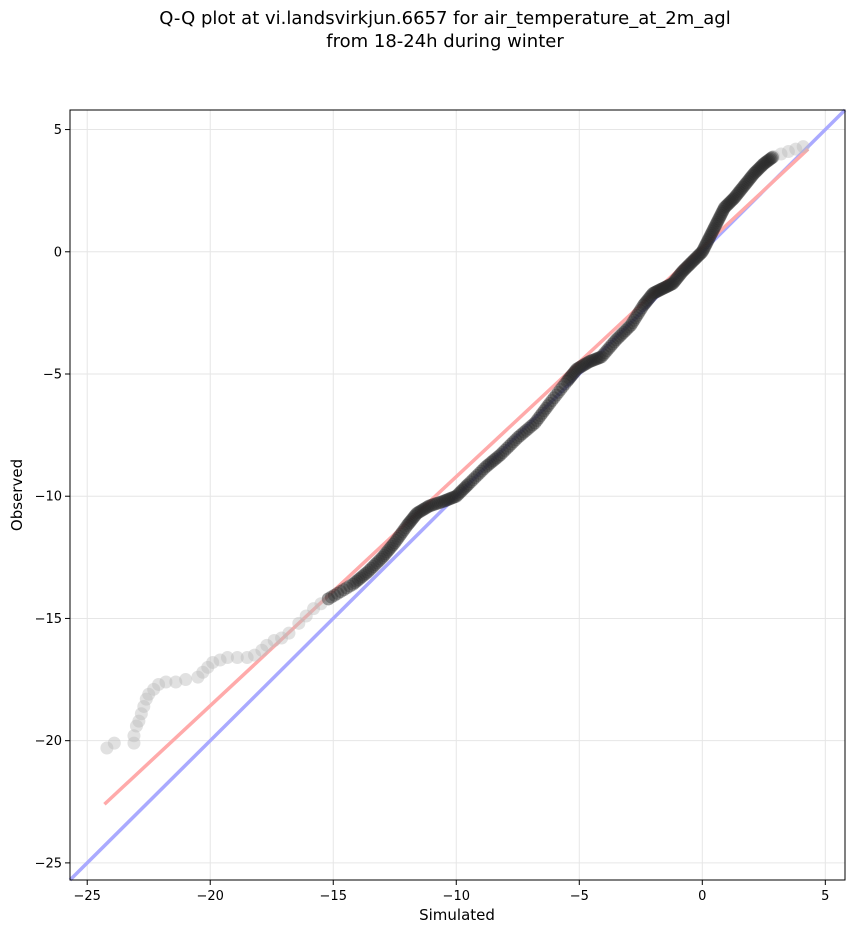  What do you see at coordinates (451, 892) in the screenshot?
I see `x-axis-ticks: −25 −20 −15 −10 −5 0 5` at bounding box center [451, 892].